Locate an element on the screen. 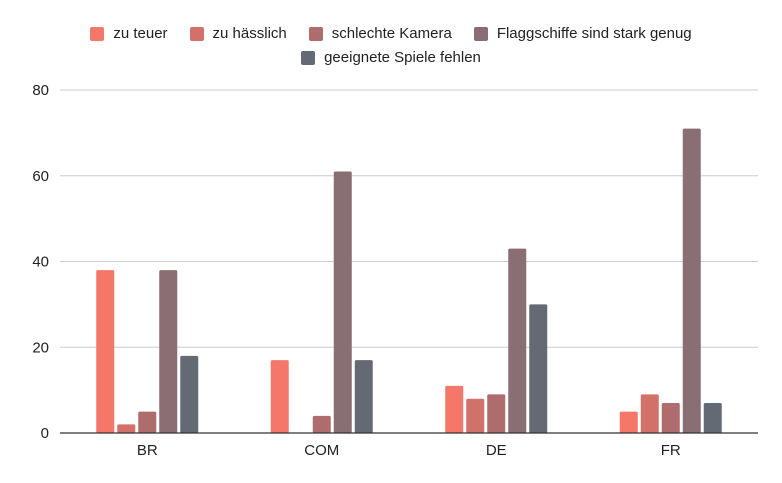  y-tick-label: 60 is located at coordinates (40, 176).